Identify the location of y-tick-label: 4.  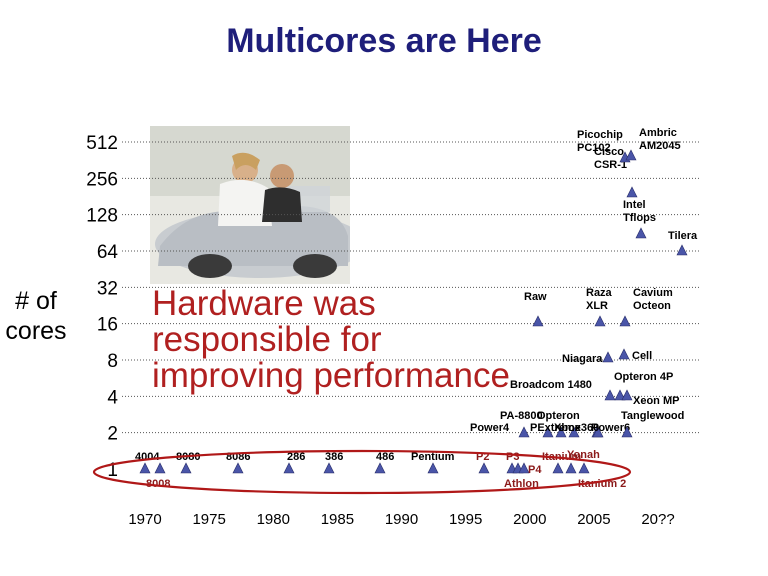
(112, 397).